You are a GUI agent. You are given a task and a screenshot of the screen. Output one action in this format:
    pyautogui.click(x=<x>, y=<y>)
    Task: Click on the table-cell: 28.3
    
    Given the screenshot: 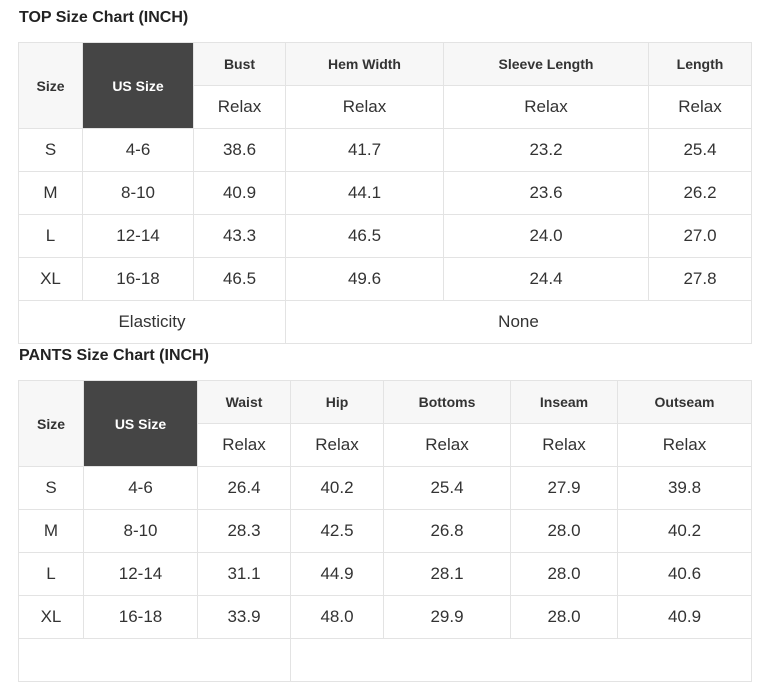 What is the action you would take?
    pyautogui.click(x=244, y=531)
    